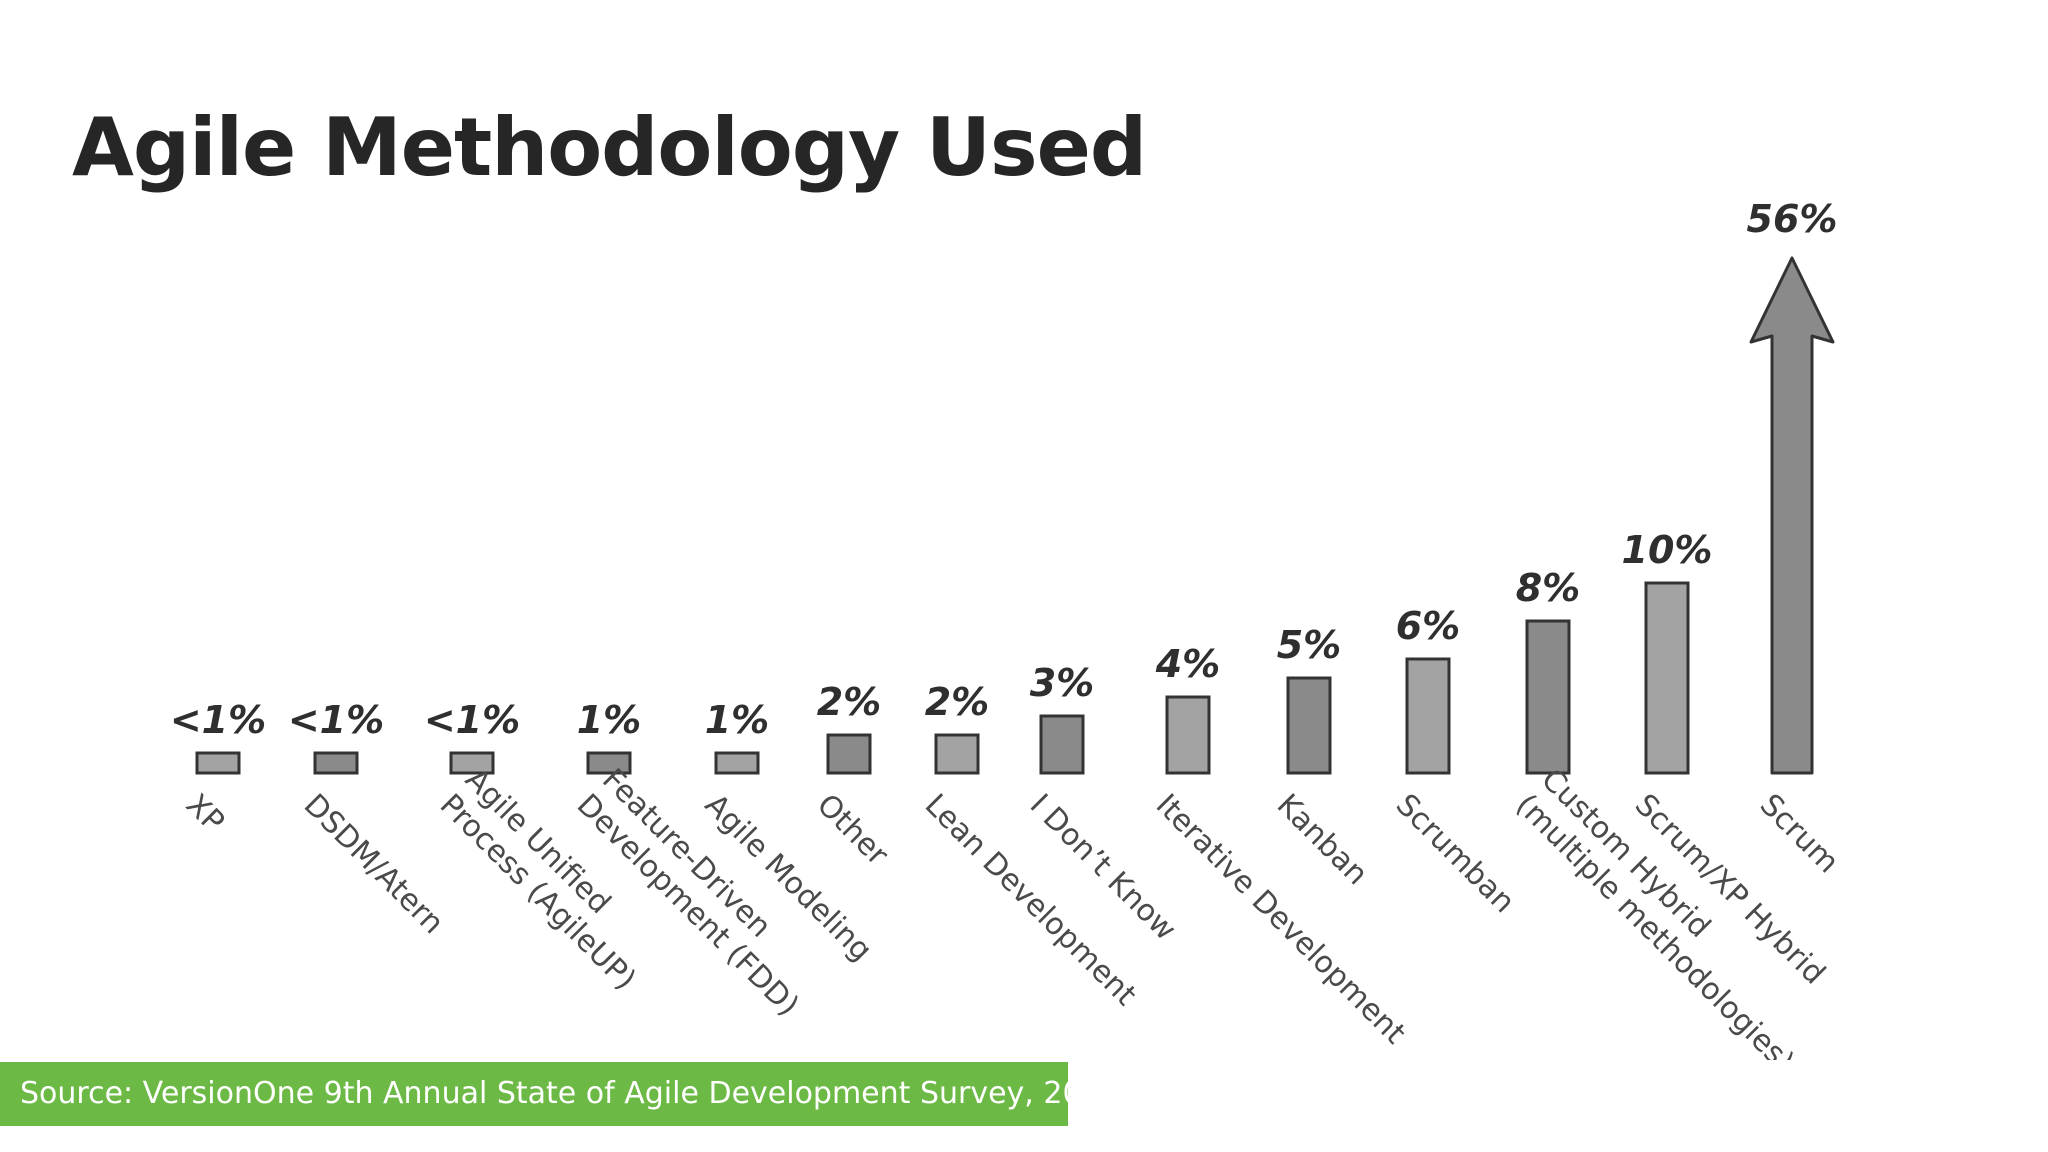  I want to click on category-label-line: Lean Development, so click(1030, 899).